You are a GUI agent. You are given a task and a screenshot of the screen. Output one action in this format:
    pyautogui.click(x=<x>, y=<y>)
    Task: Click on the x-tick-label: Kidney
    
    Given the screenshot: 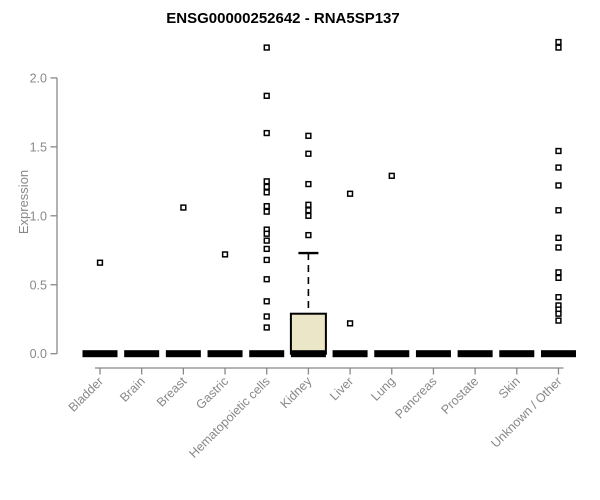 What is the action you would take?
    pyautogui.click(x=296, y=392)
    